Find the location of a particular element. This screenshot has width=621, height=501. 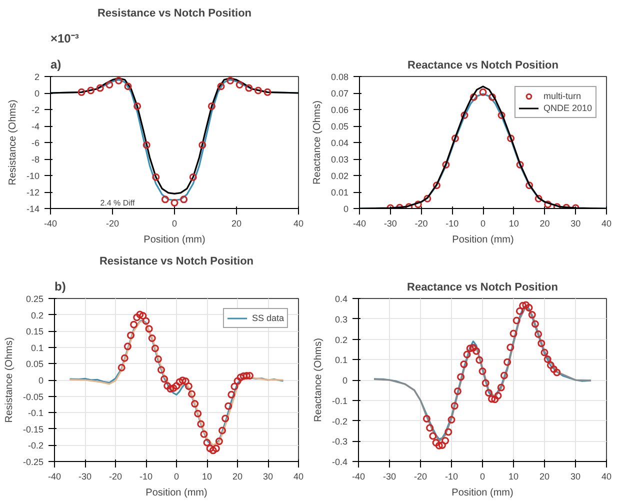

y-tick-label: 0.01 is located at coordinates (339, 193).